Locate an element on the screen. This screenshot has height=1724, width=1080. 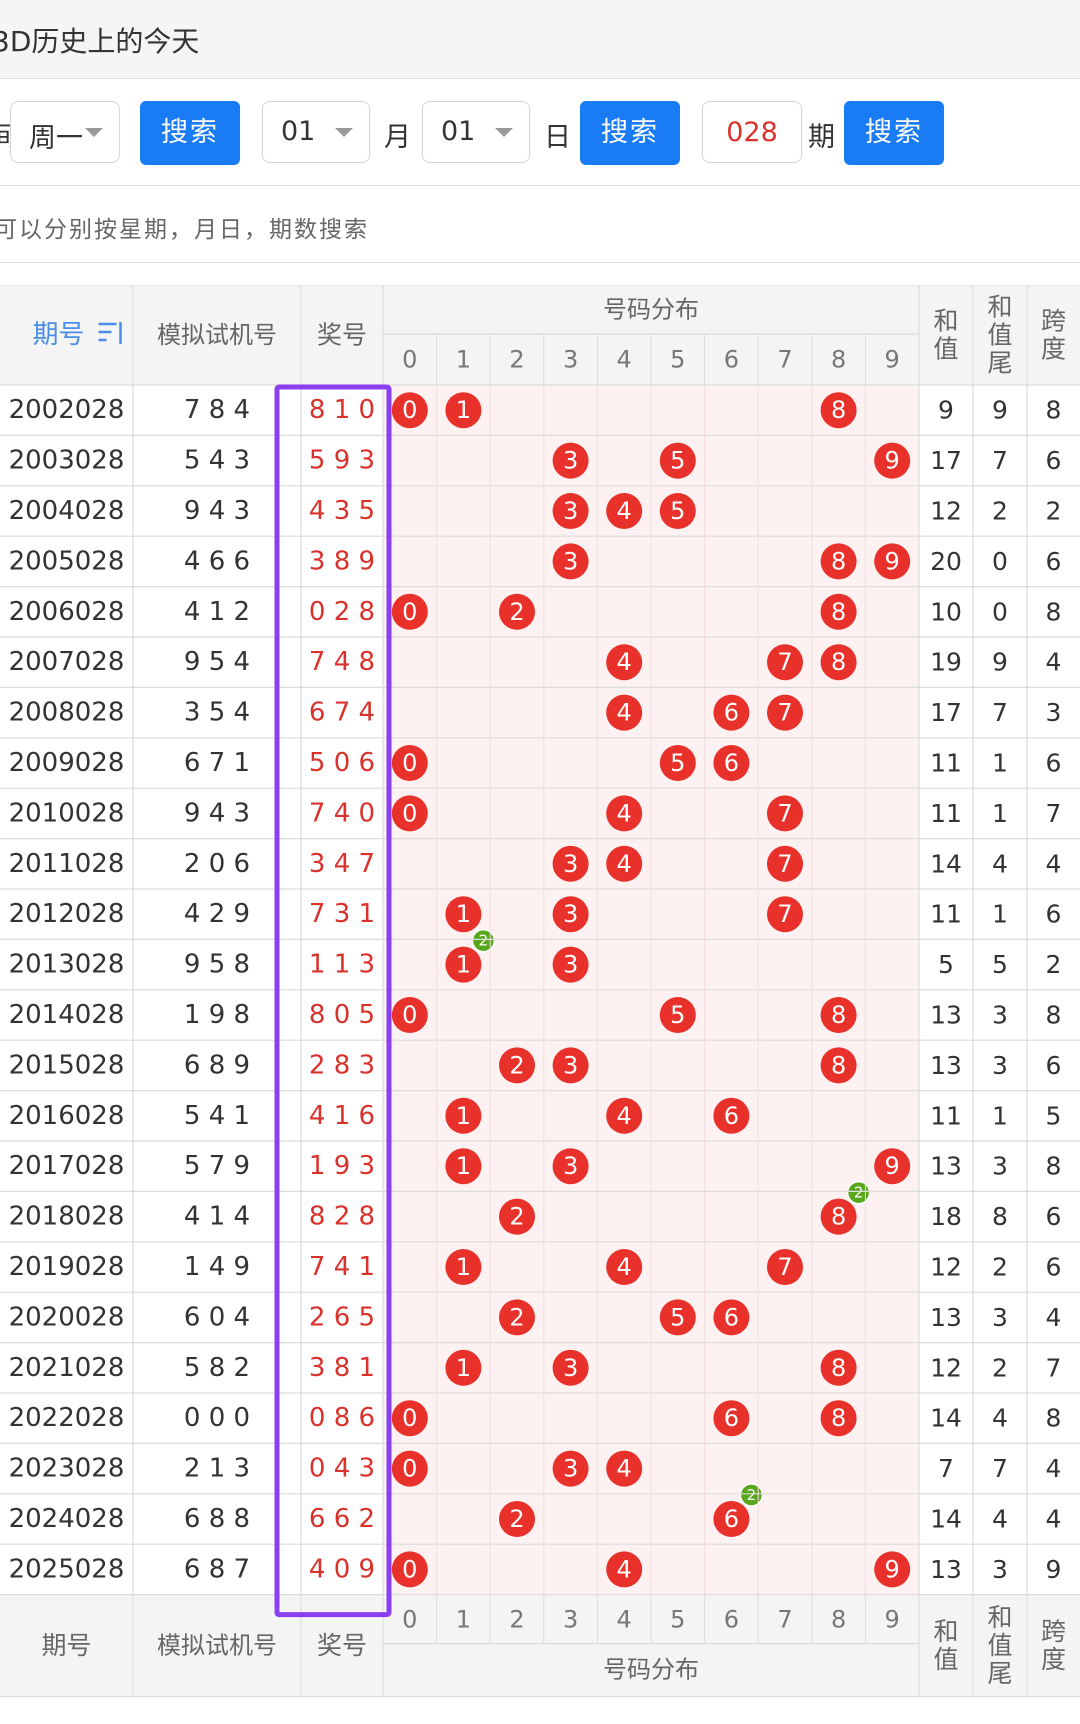
prize-highlight-box is located at coordinates (333, 1001).